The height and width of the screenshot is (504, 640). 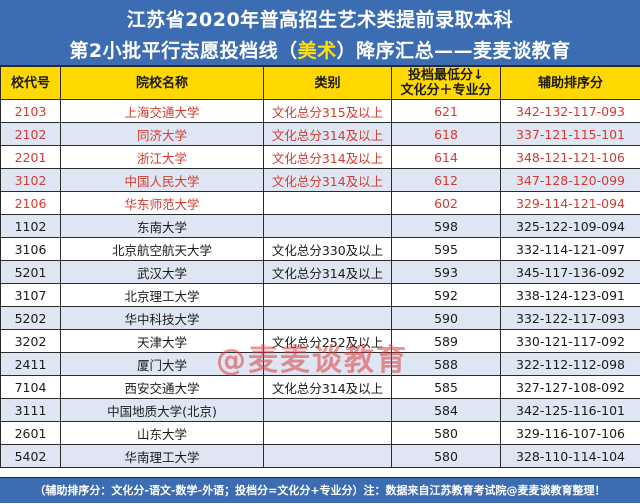 What do you see at coordinates (162, 157) in the screenshot?
I see `cell-school-name: 浙江大学` at bounding box center [162, 157].